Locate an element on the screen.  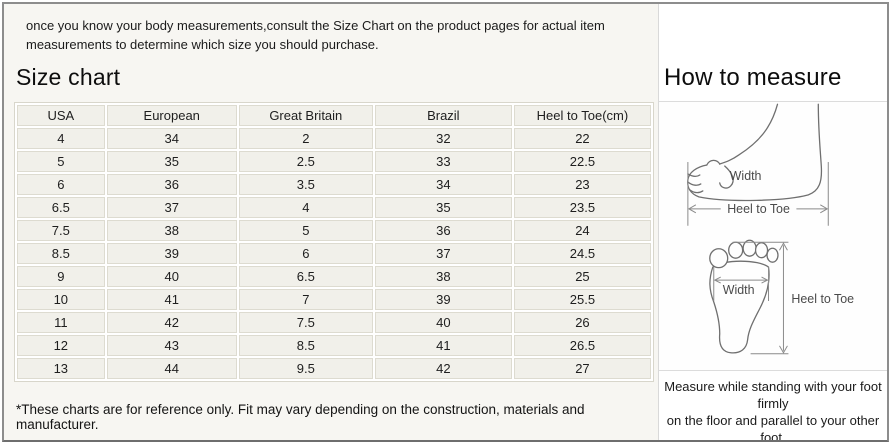
size-cell: 2.5 is located at coordinates (305, 161).